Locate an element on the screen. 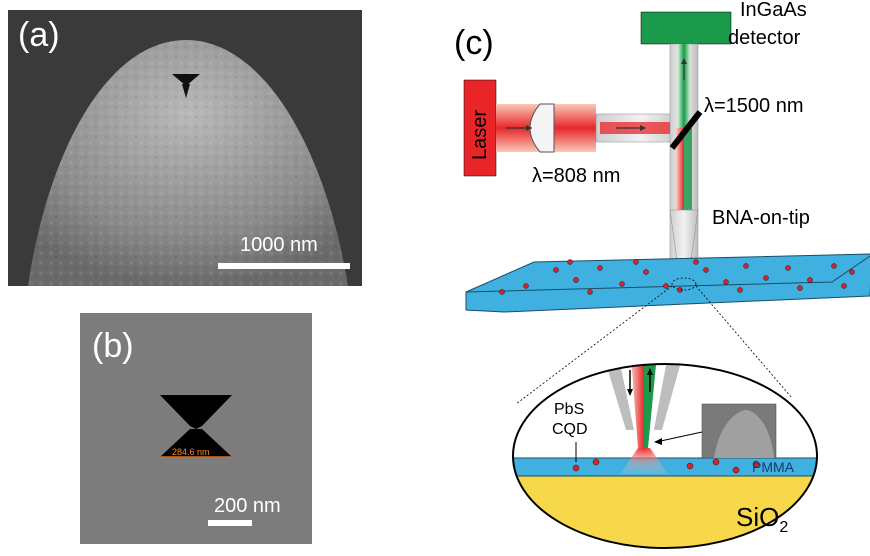 The width and height of the screenshot is (870, 556). green-beam-lower is located at coordinates (688, 198).